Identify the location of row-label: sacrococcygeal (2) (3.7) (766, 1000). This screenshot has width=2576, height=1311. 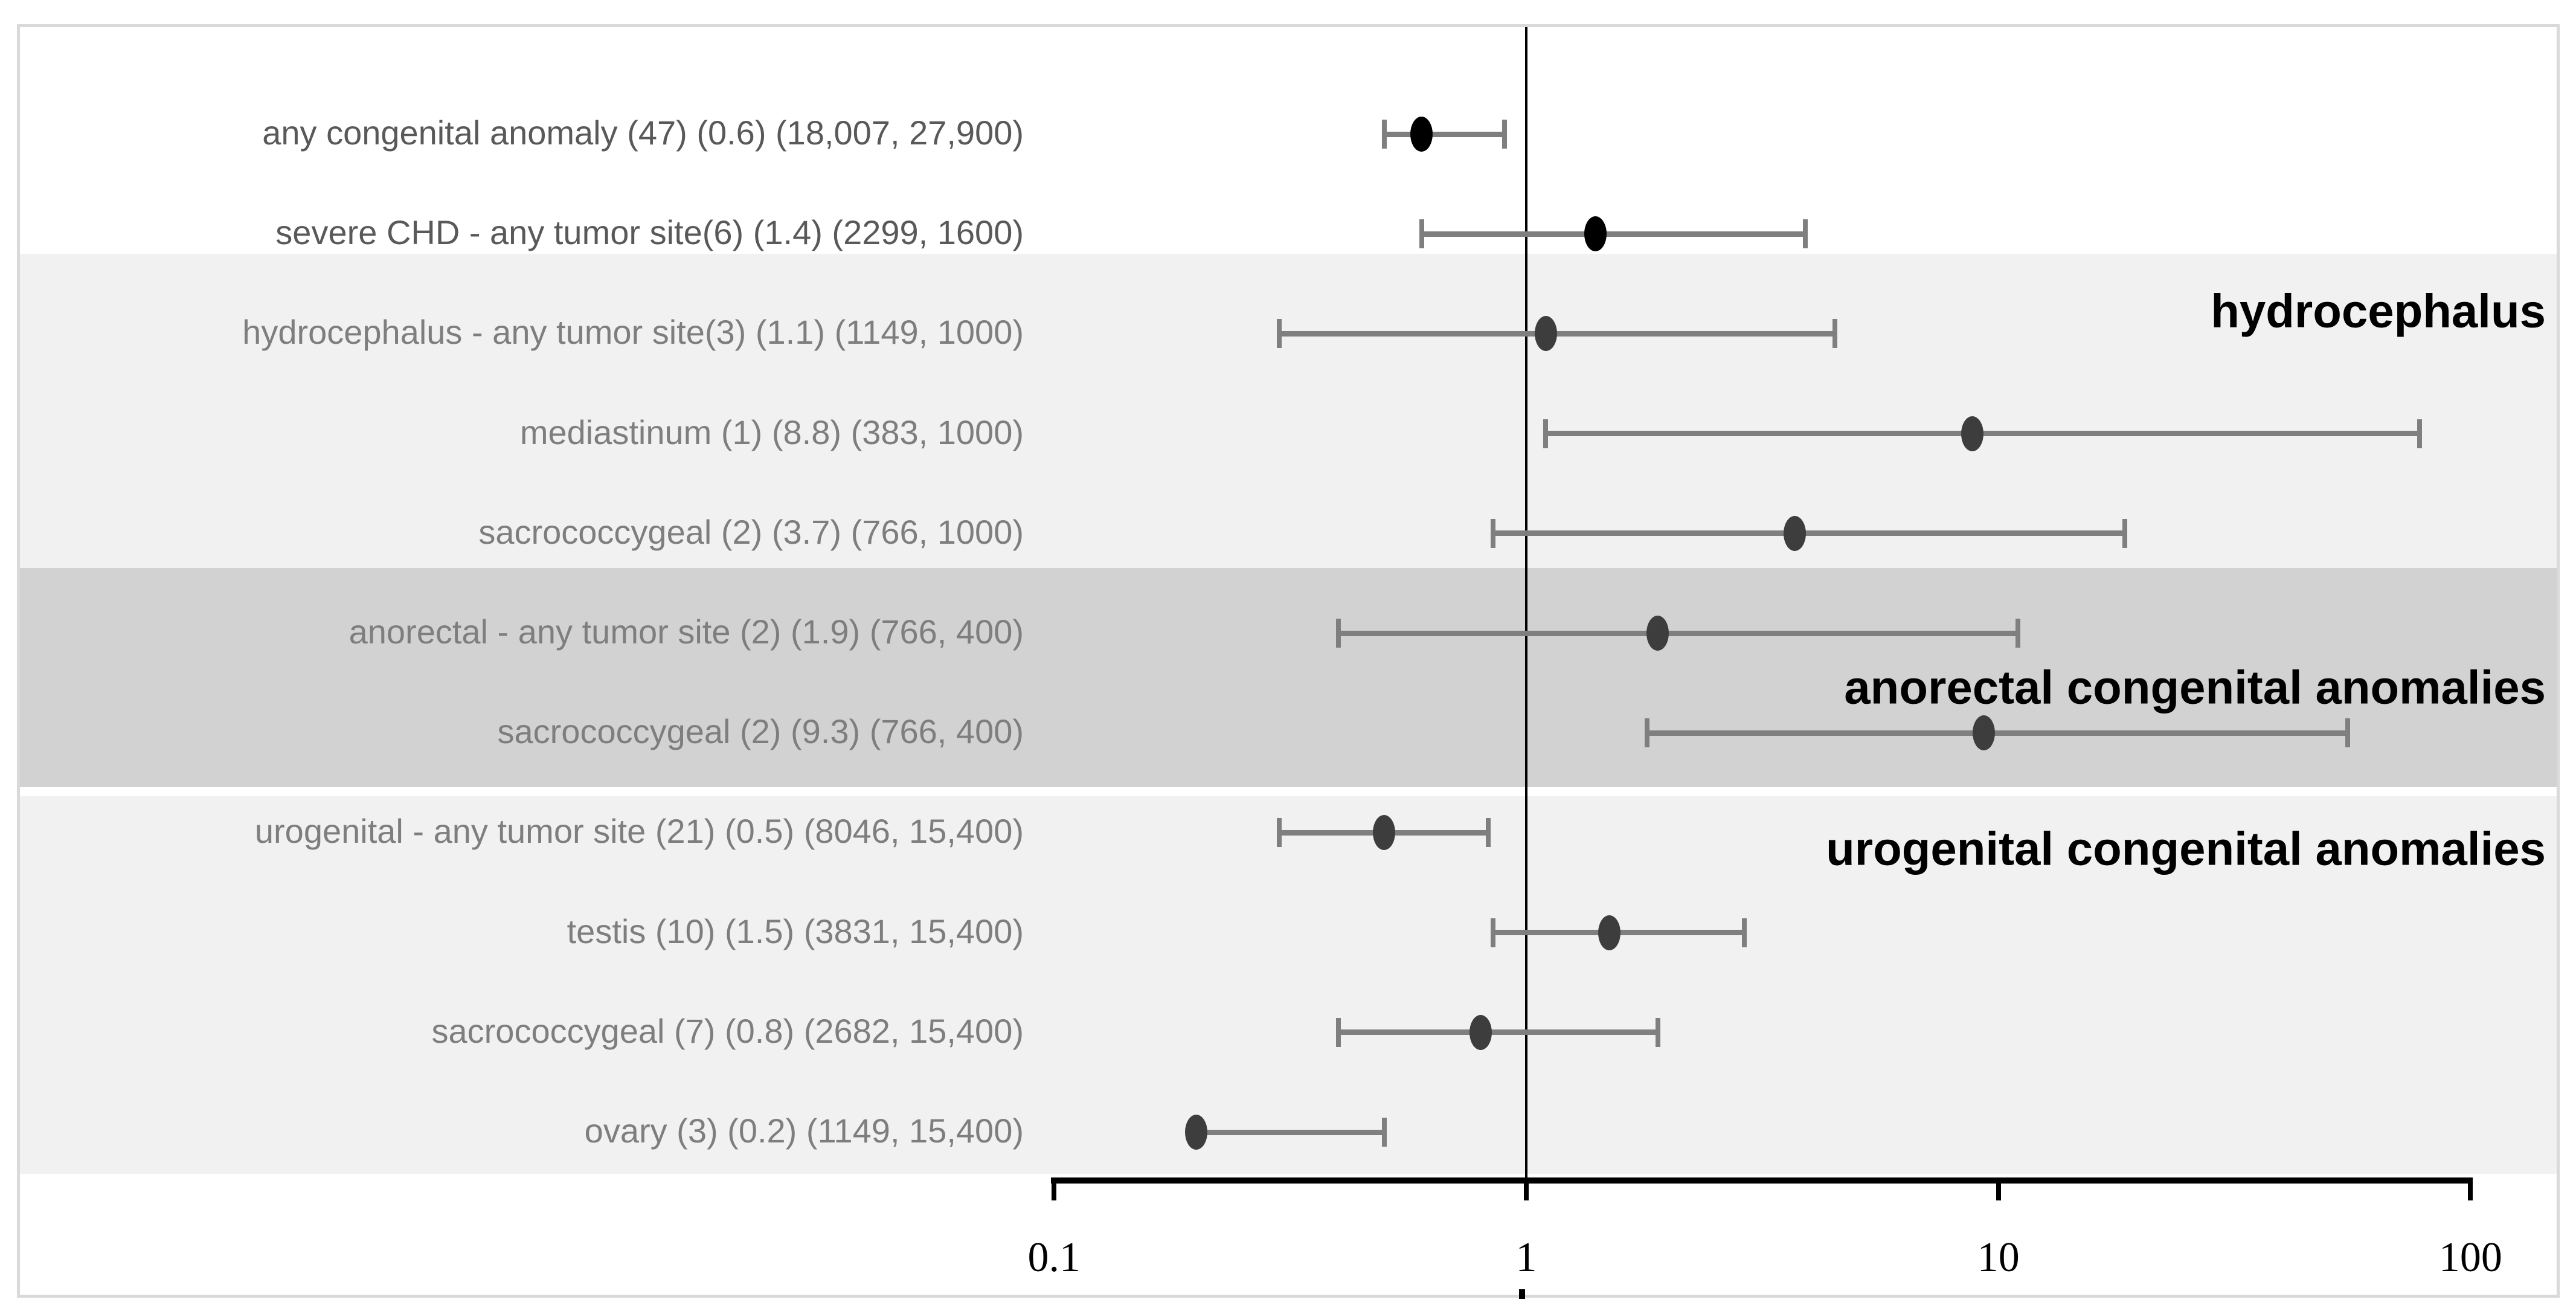
(751, 531).